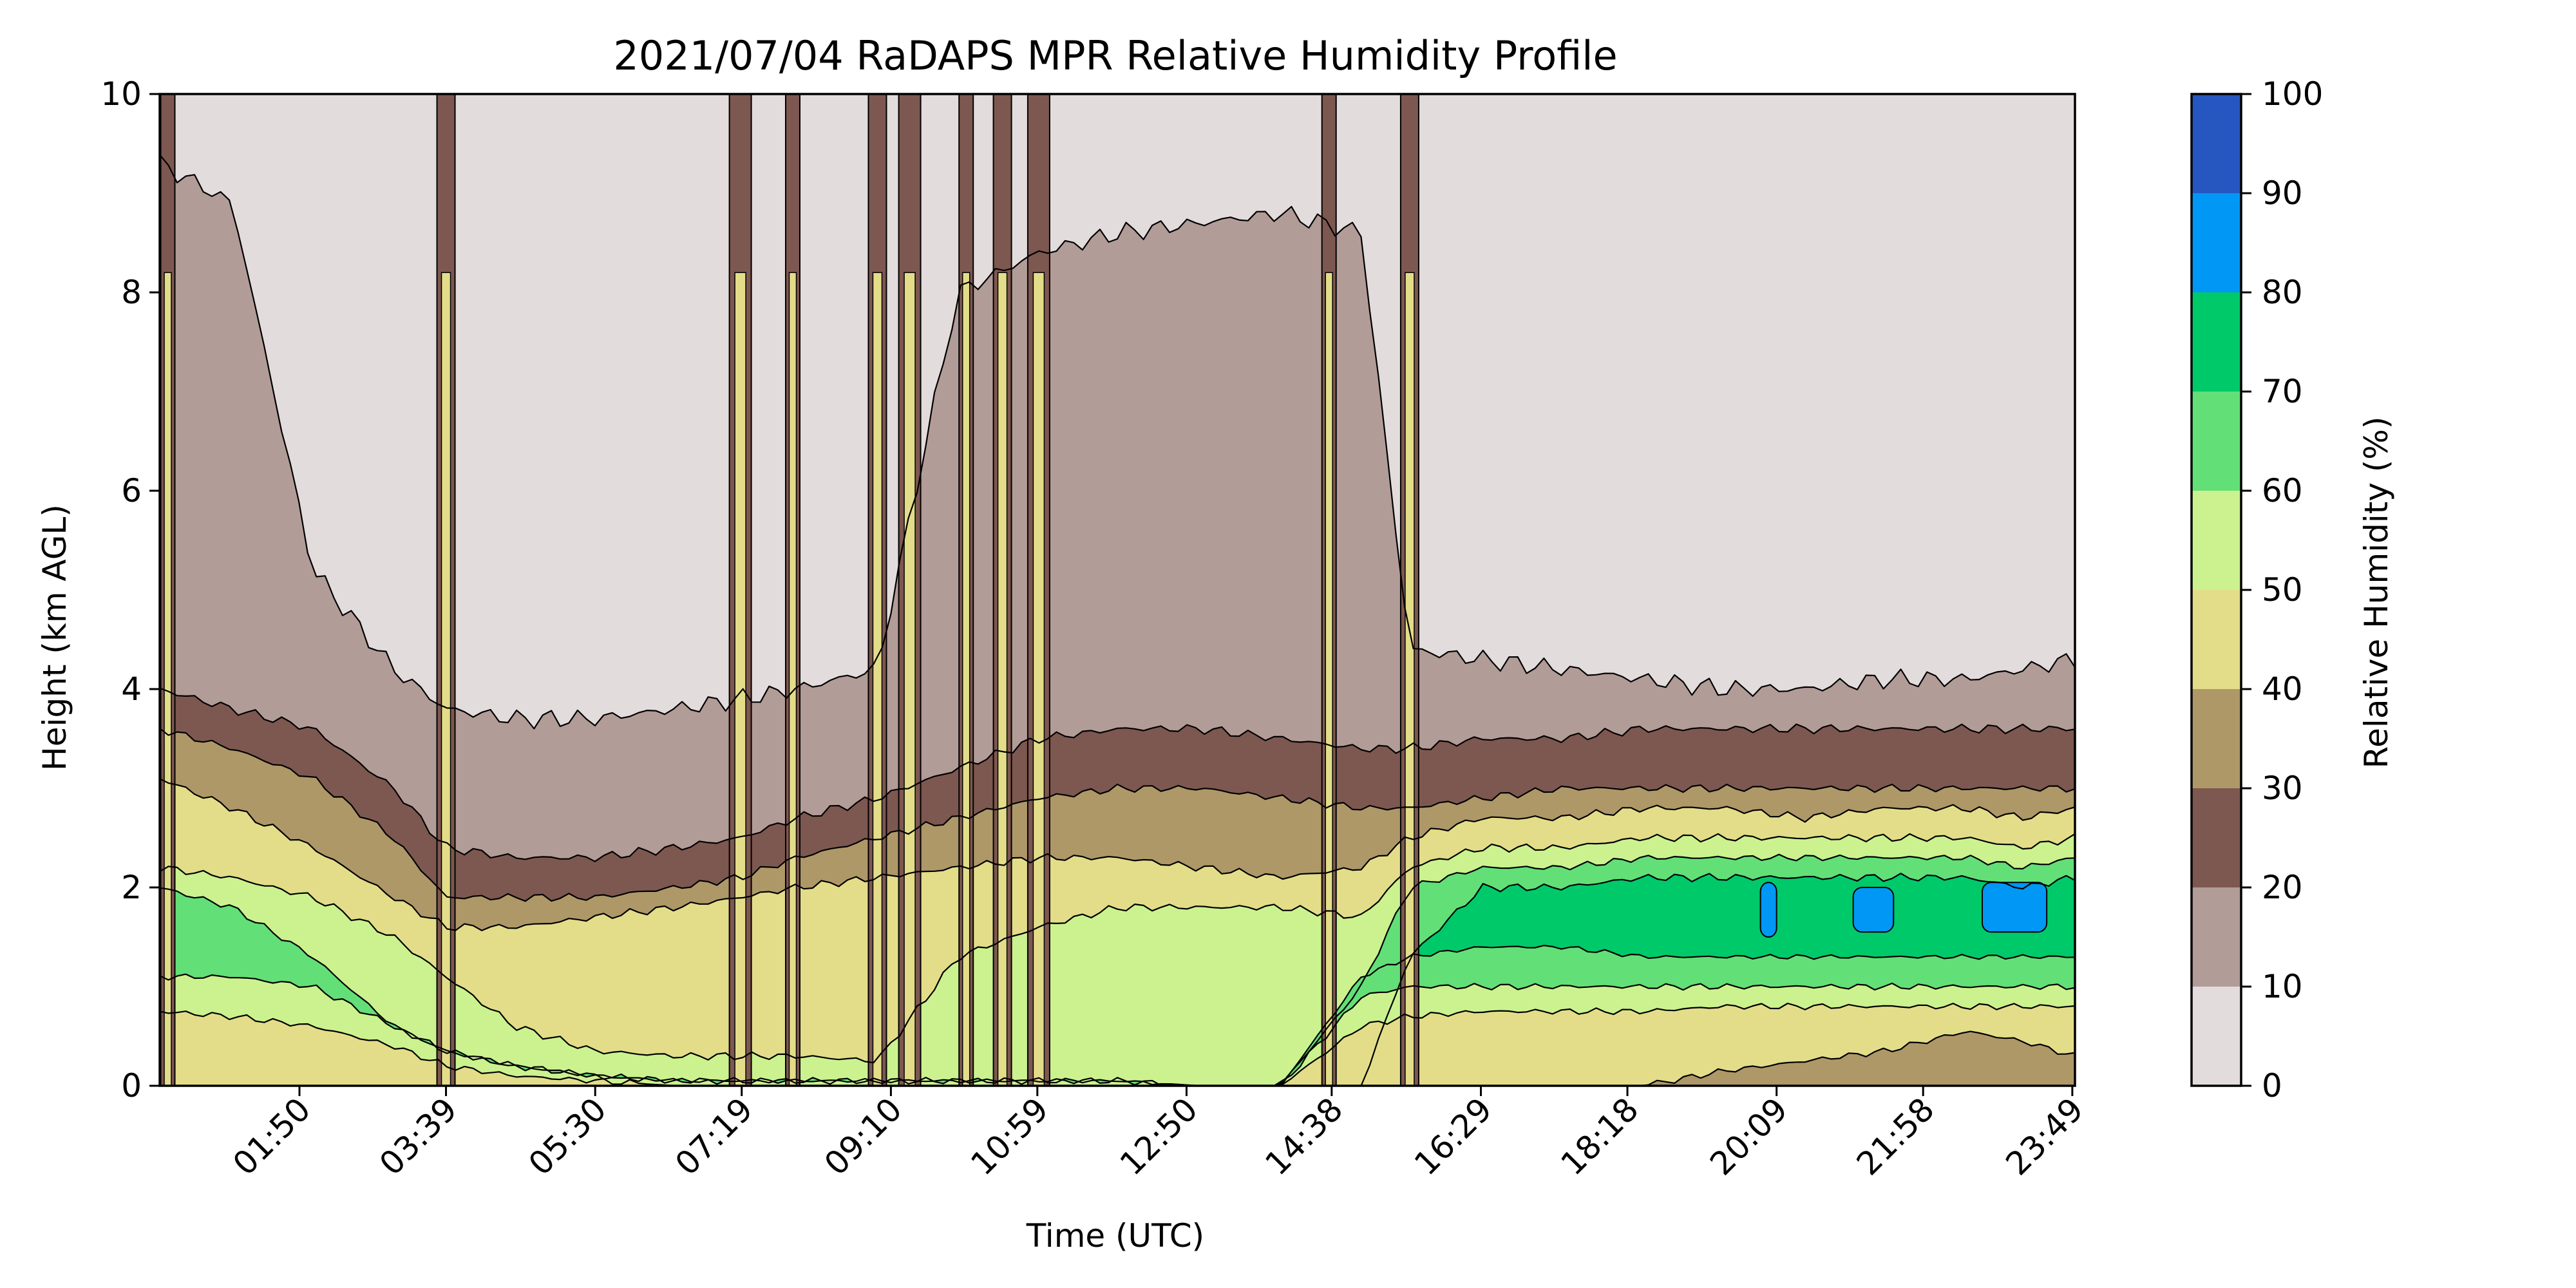 The width and height of the screenshot is (2576, 1288). Describe the element at coordinates (1749, 1136) in the screenshot. I see `x-tick-label: 20:09` at that location.